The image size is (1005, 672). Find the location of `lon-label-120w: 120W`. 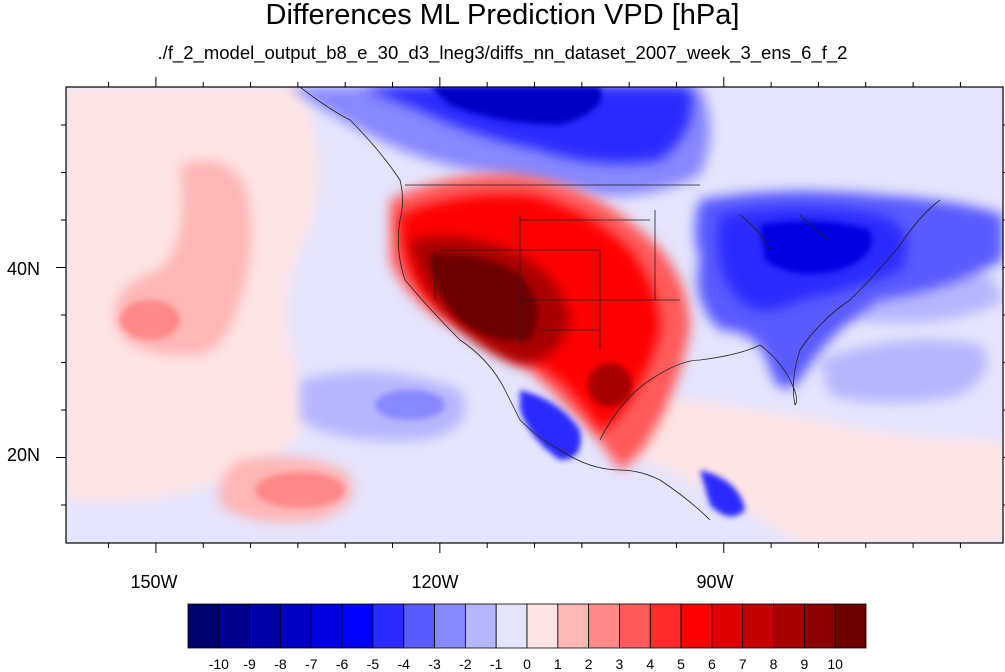

lon-label-120w: 120W is located at coordinates (435, 582).